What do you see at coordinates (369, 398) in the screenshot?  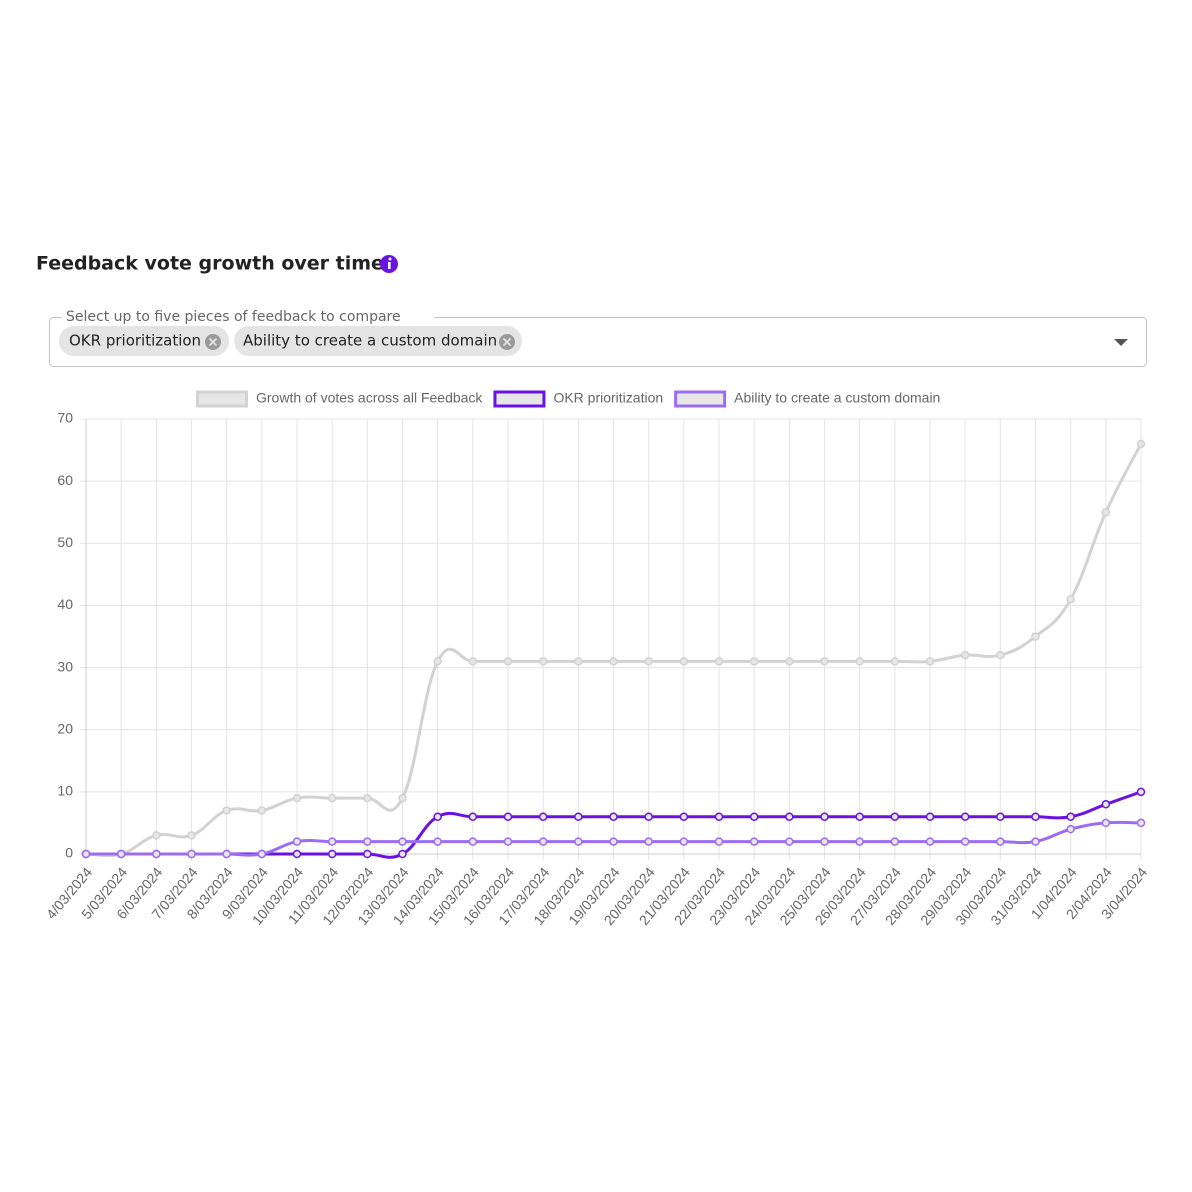 I see `legend-label: Growth of votes across all Feedback` at bounding box center [369, 398].